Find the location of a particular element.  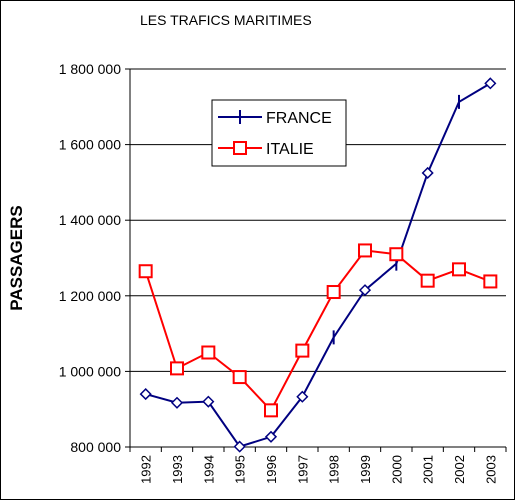

x-tick-label: 1998 is located at coordinates (334, 469).